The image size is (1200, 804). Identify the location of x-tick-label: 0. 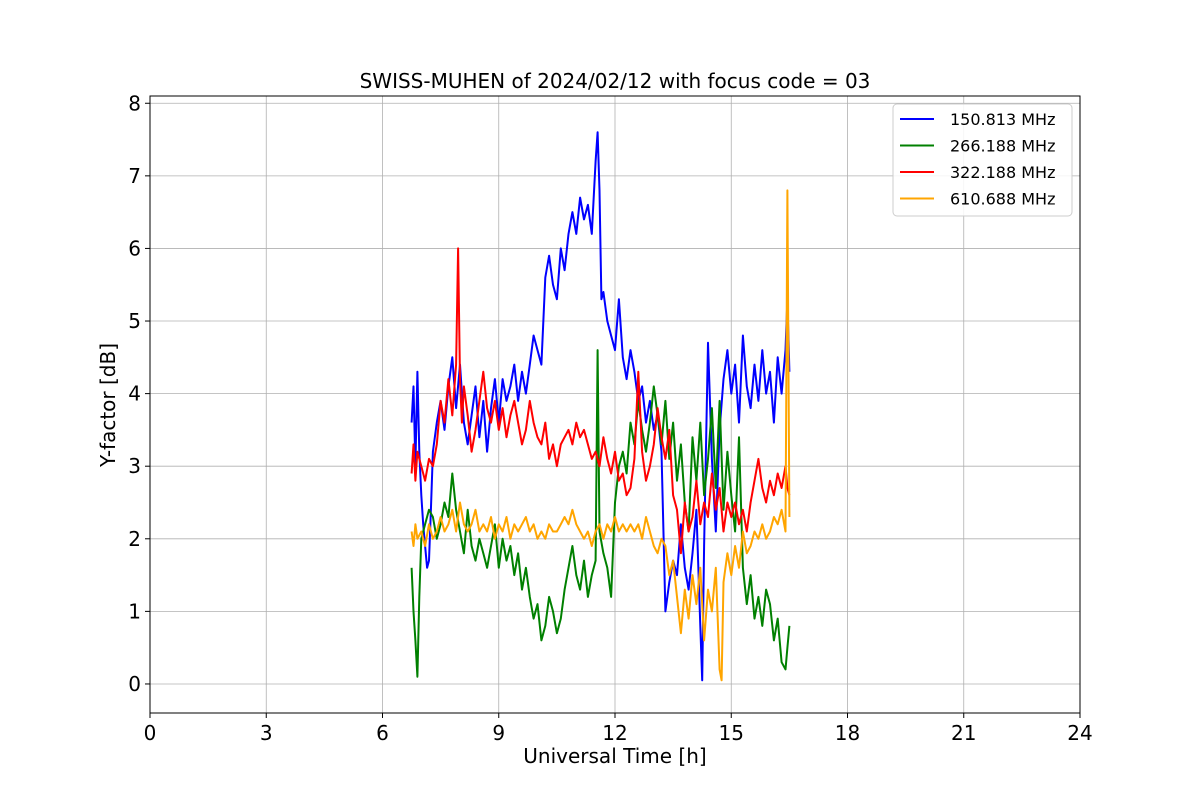
(150, 733).